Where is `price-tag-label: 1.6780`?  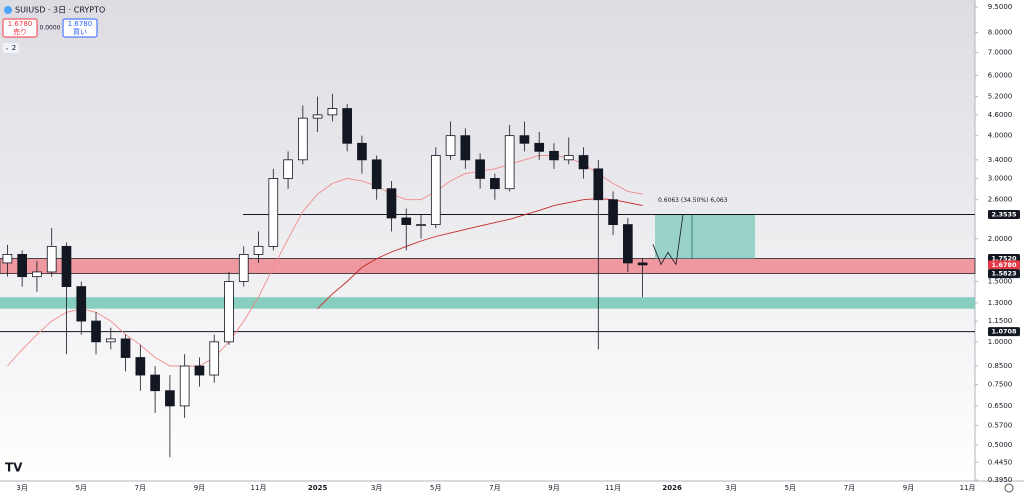 price-tag-label: 1.6780 is located at coordinates (1004, 265).